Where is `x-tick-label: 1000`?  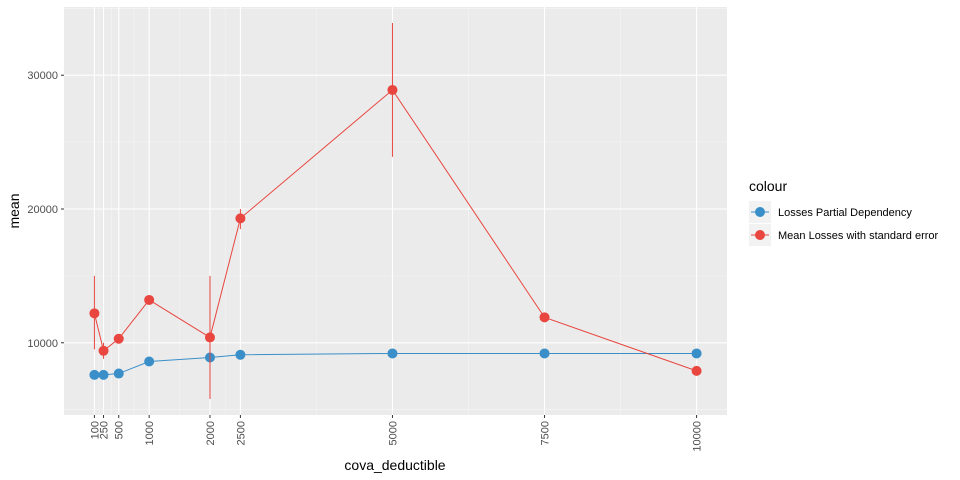
x-tick-label: 1000 is located at coordinates (150, 433).